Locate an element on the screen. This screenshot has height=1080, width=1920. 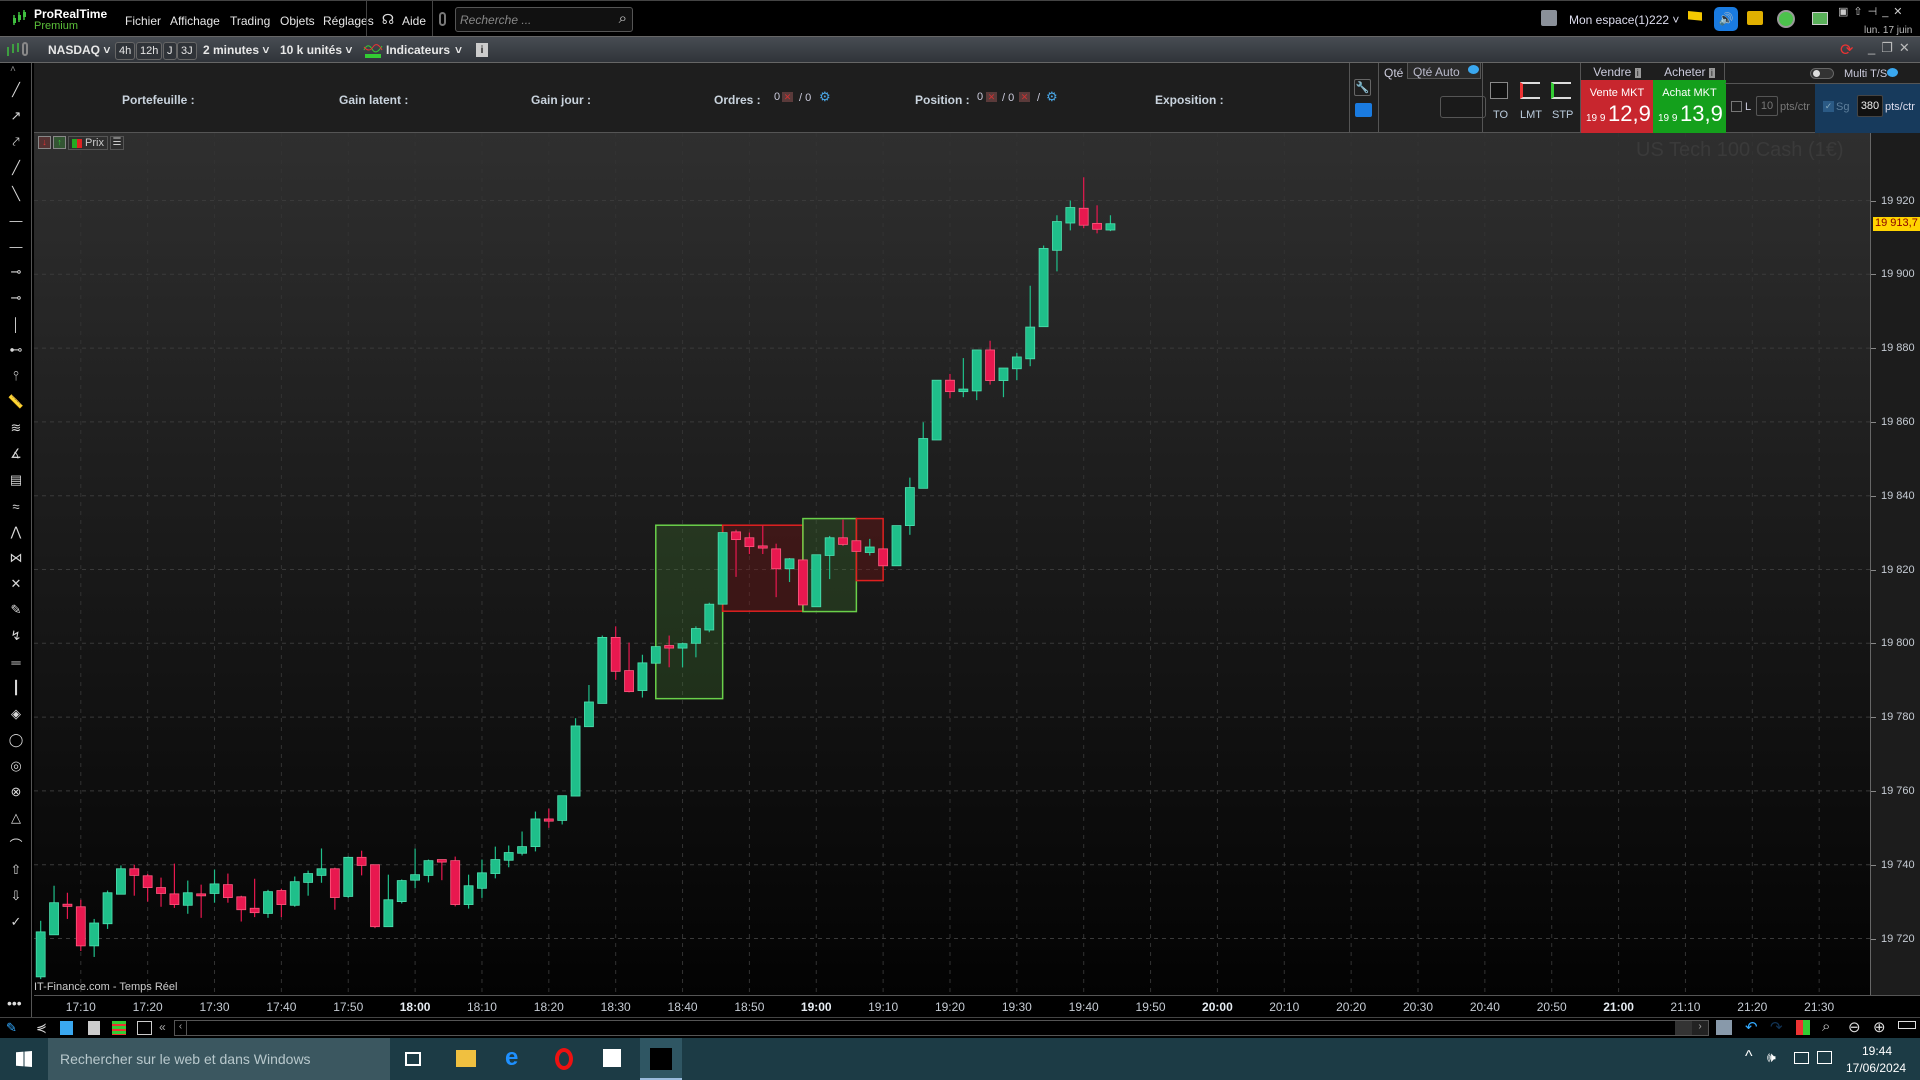
wrench-icon: 🔧 is located at coordinates (1362, 87).